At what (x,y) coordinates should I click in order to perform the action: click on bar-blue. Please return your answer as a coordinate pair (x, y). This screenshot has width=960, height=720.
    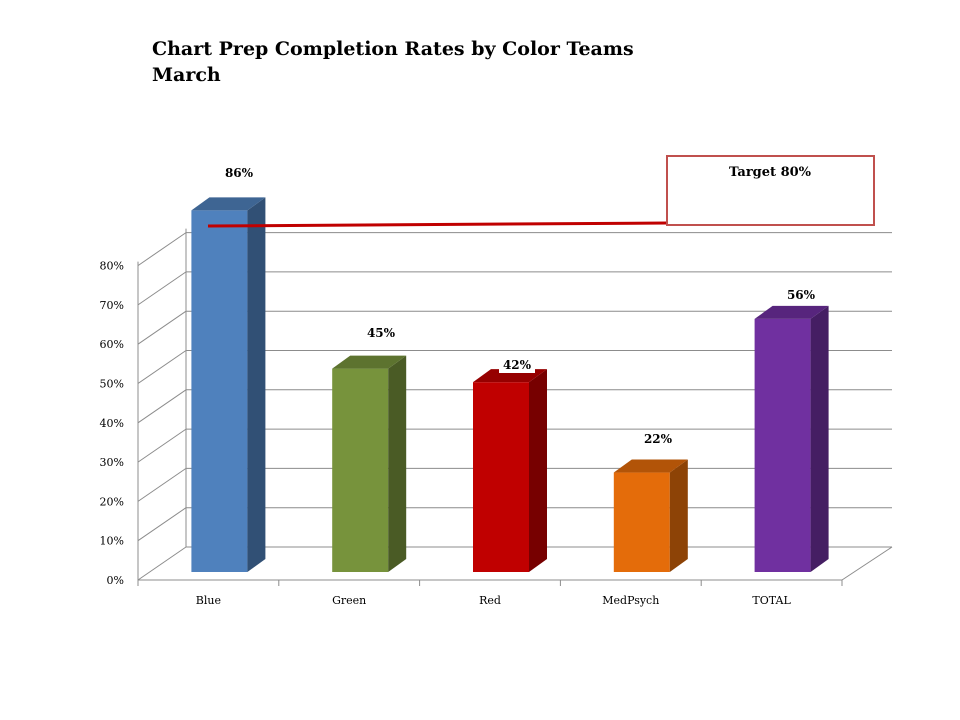
    Looking at the image, I should click on (228, 384).